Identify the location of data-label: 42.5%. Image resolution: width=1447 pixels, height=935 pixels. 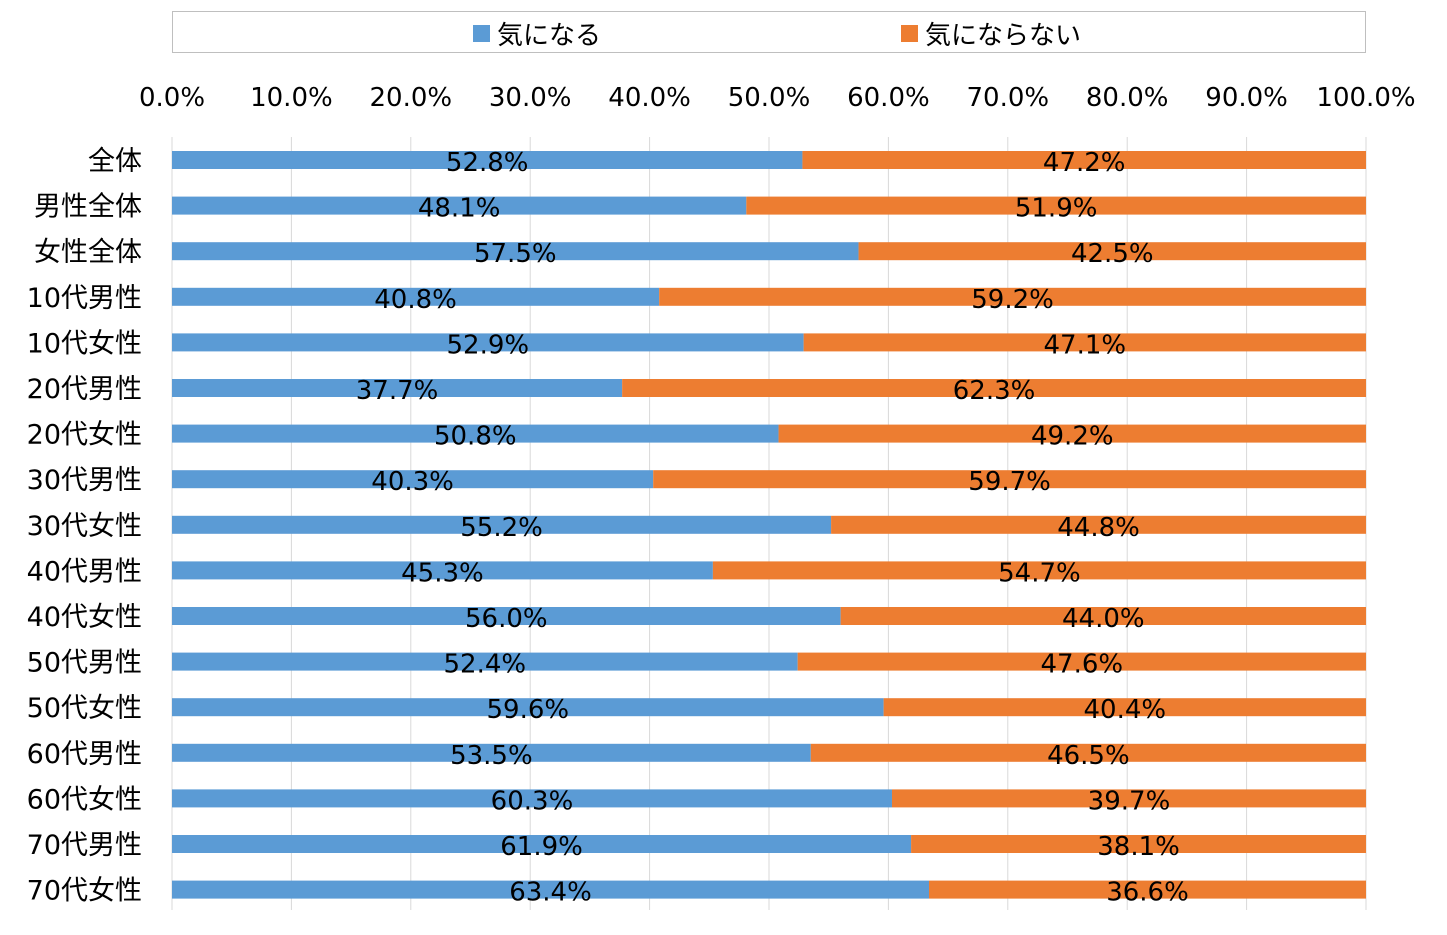
(1112, 254).